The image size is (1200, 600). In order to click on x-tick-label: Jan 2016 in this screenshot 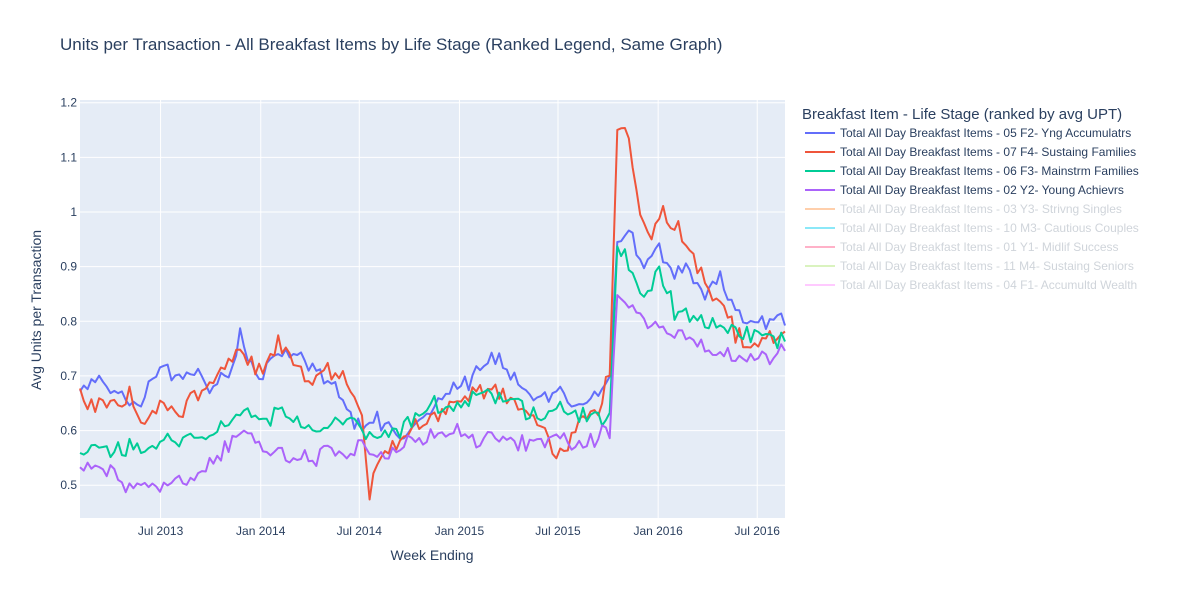, I will do `click(658, 531)`.